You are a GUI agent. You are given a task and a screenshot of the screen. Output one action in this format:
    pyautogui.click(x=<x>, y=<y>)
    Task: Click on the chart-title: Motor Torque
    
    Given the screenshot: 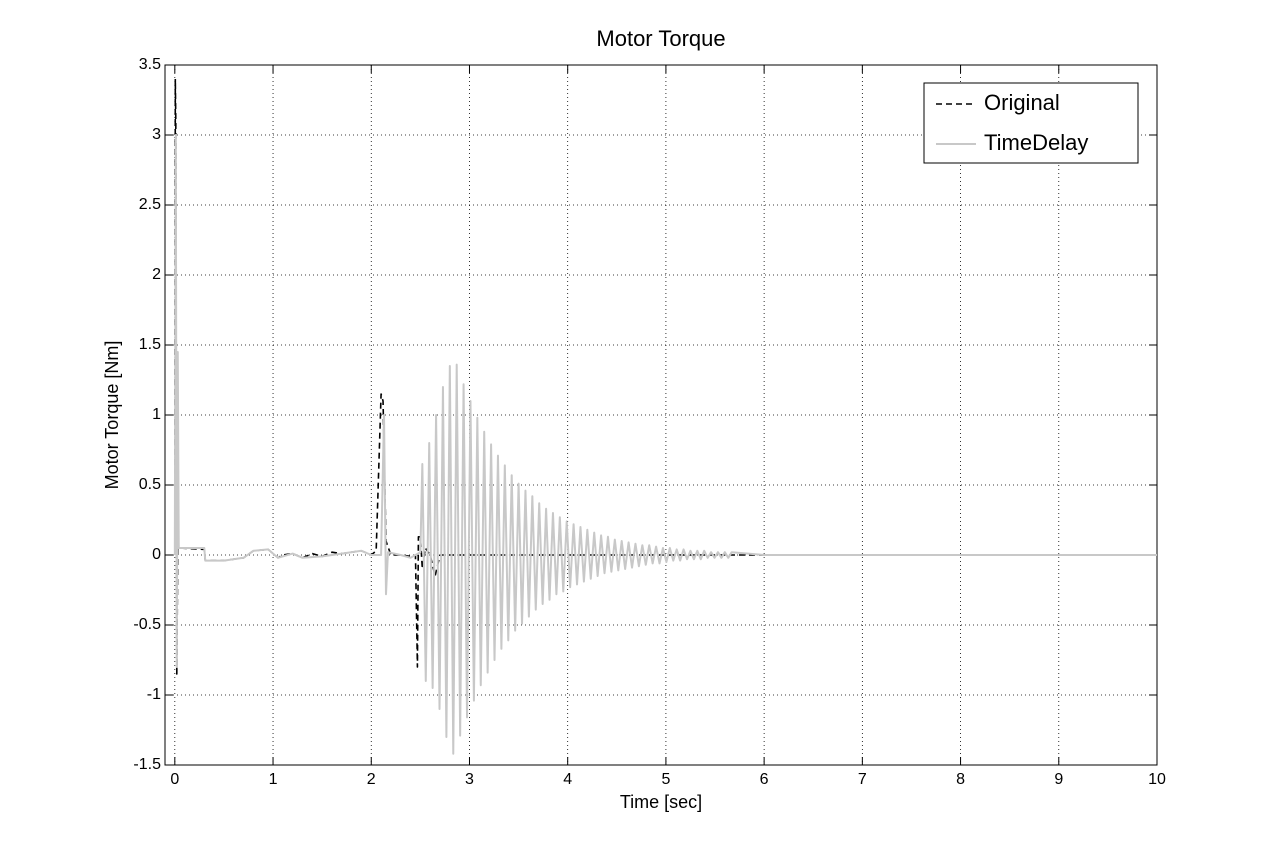 What is the action you would take?
    pyautogui.click(x=660, y=38)
    